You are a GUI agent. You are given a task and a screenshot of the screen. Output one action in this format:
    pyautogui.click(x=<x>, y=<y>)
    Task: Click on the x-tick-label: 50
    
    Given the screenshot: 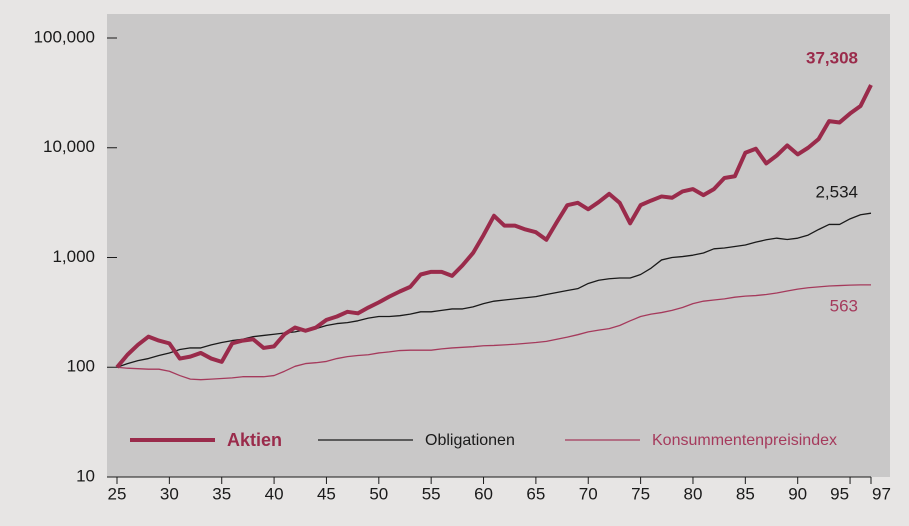 What is the action you would take?
    pyautogui.click(x=378, y=493)
    